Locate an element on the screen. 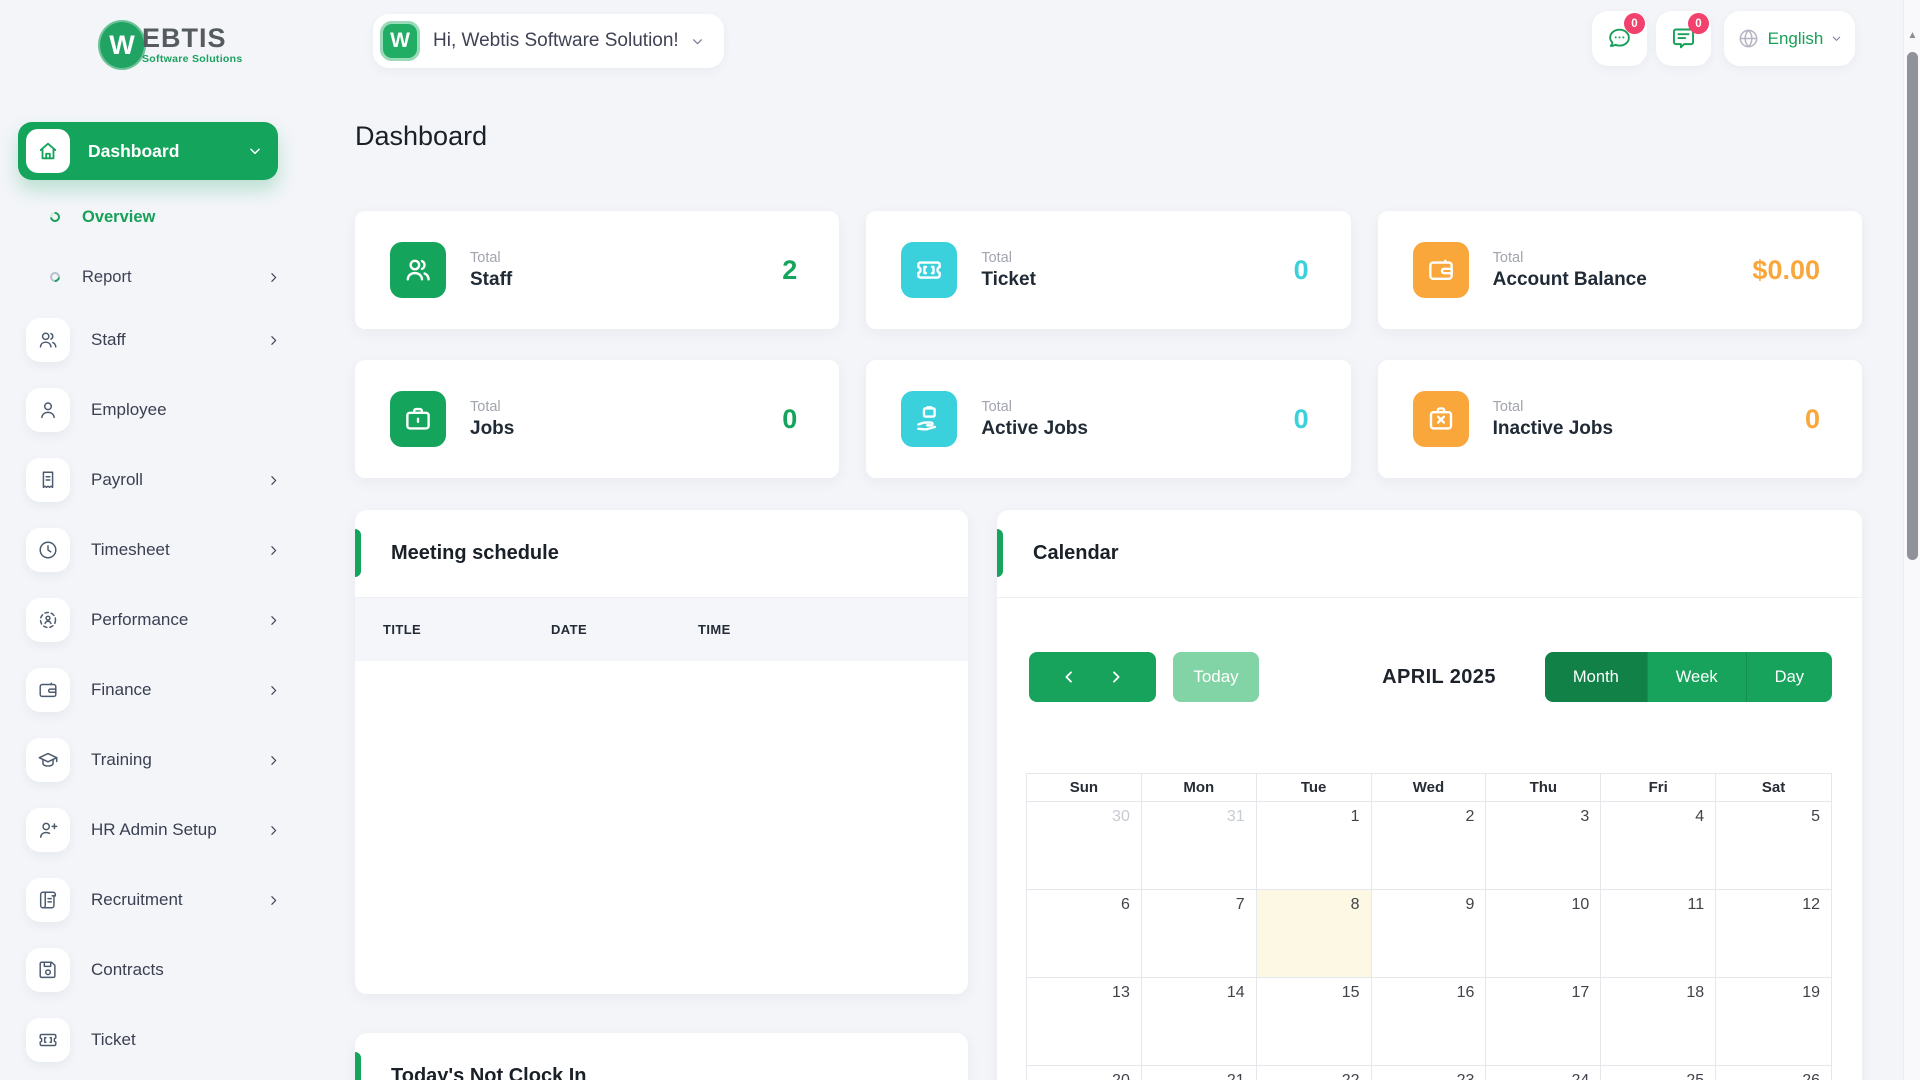 Image resolution: width=1920 pixels, height=1080 pixels. calendar-day-24: 24 is located at coordinates (1544, 1073).